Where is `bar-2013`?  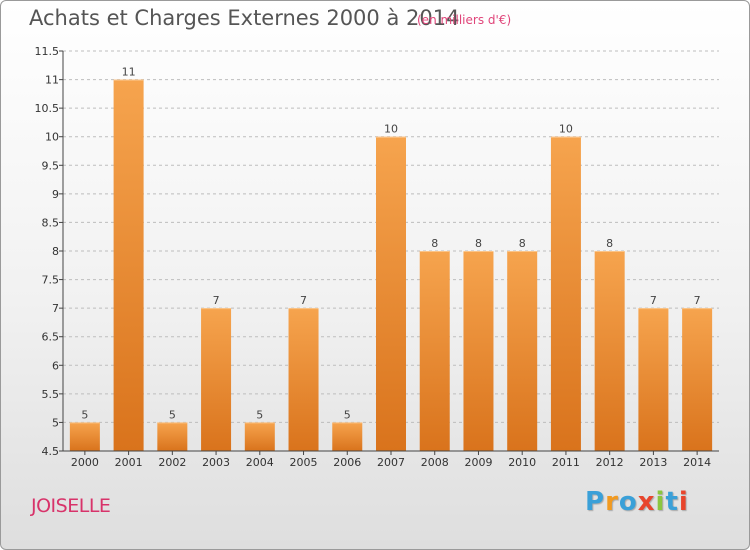 bar-2013 is located at coordinates (653, 379).